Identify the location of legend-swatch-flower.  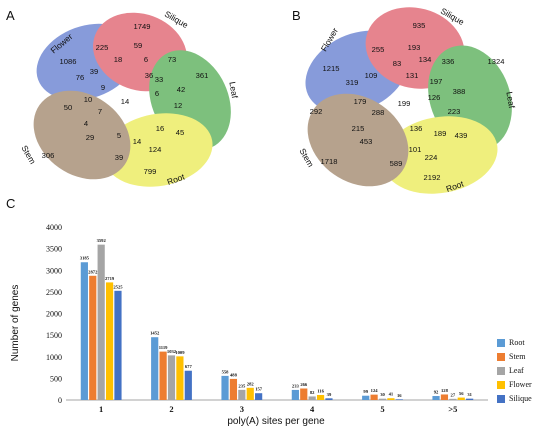
(501, 385).